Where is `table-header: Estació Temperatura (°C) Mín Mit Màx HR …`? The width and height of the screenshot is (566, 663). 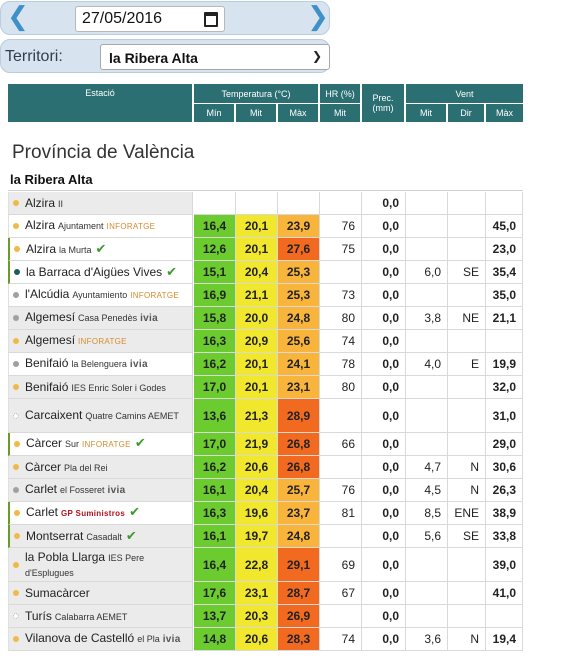
table-header: Estació Temperatura (°C) Mín Mit Màx HR … is located at coordinates (265, 103).